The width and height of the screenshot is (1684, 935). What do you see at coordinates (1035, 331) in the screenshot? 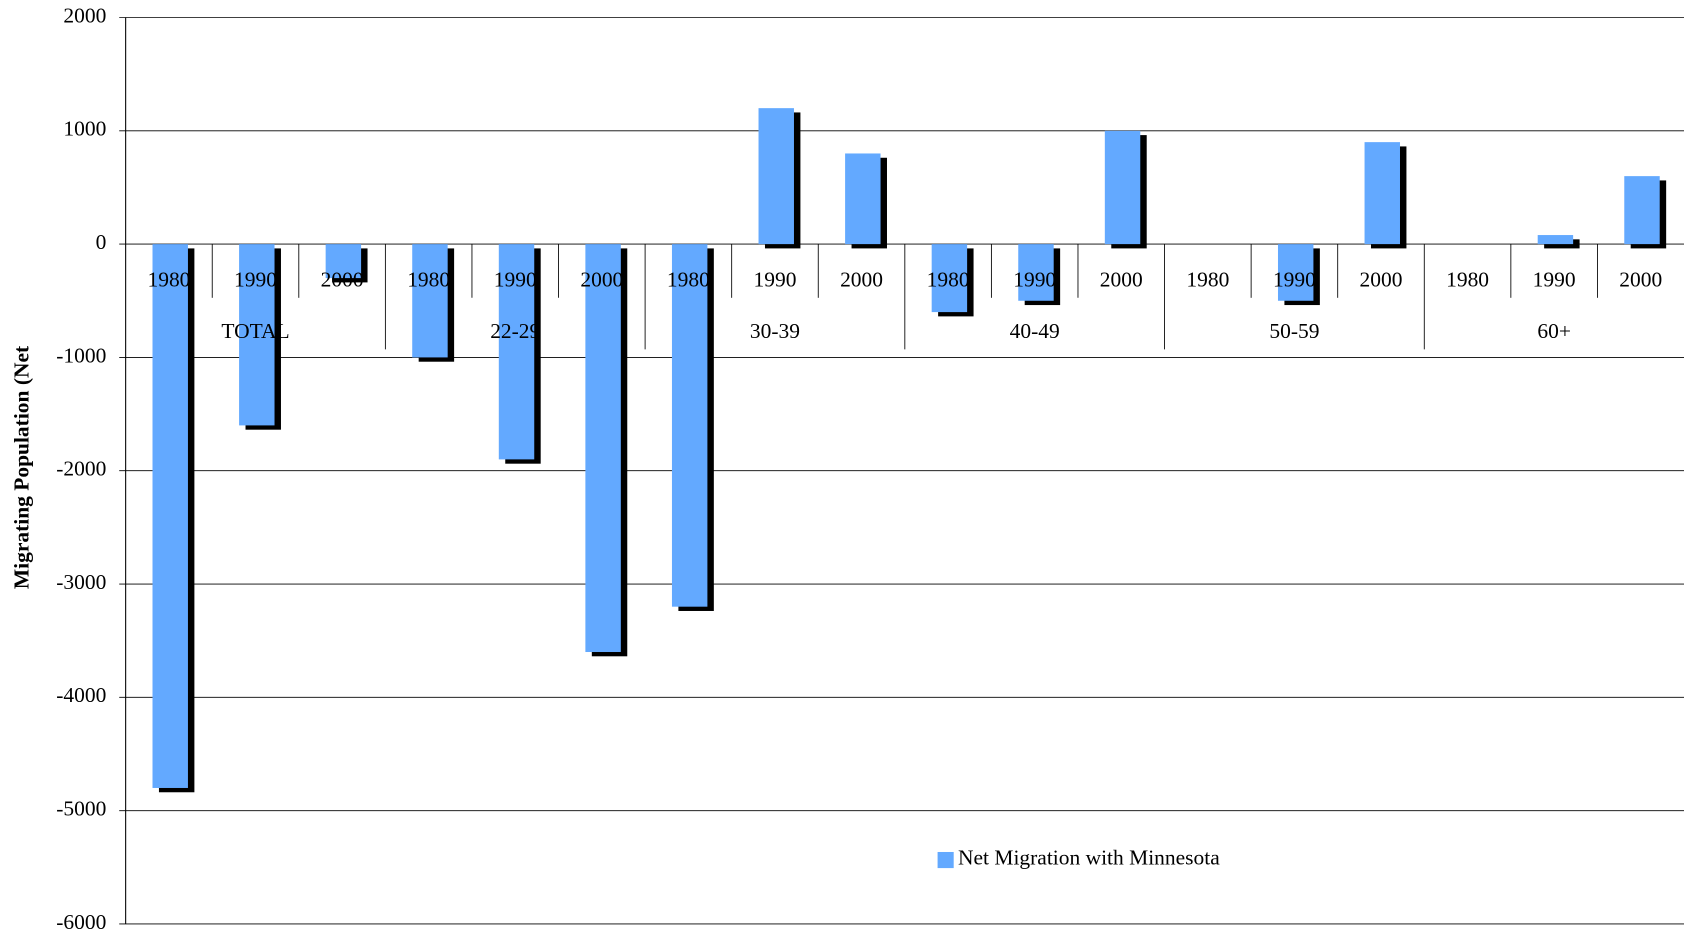
I see `group-label: 40-49` at bounding box center [1035, 331].